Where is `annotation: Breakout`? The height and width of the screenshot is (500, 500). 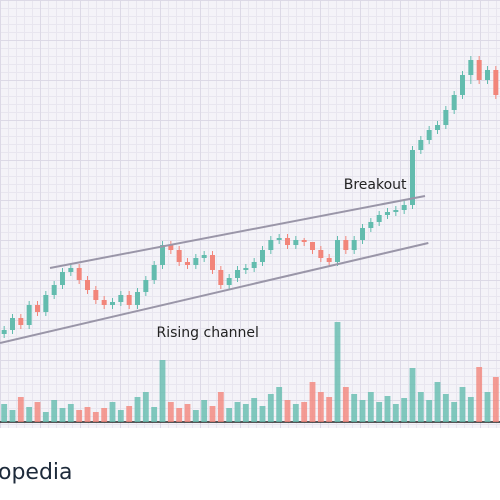
annotation: Breakout is located at coordinates (375, 185).